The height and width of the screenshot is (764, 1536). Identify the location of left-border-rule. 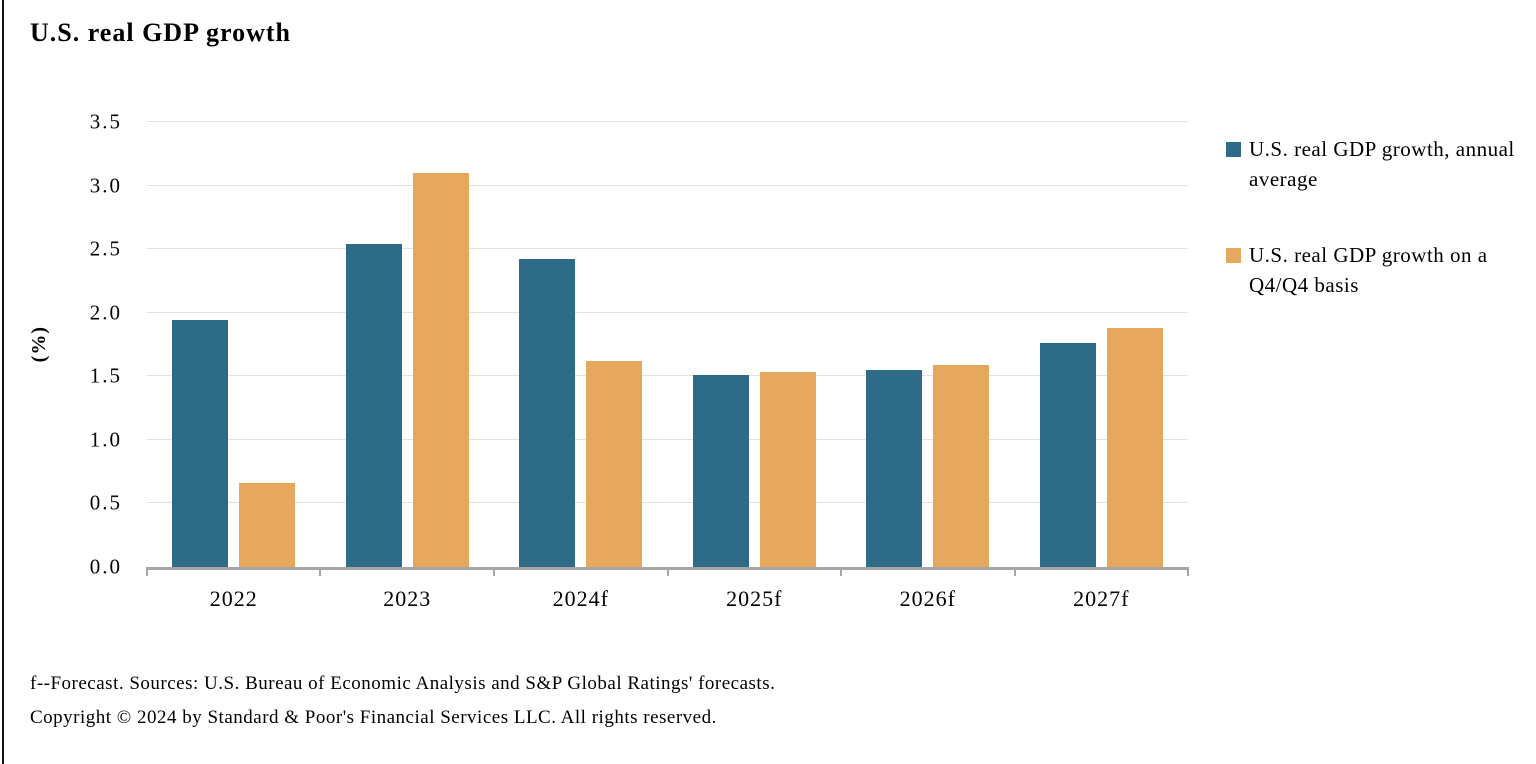
(3, 382).